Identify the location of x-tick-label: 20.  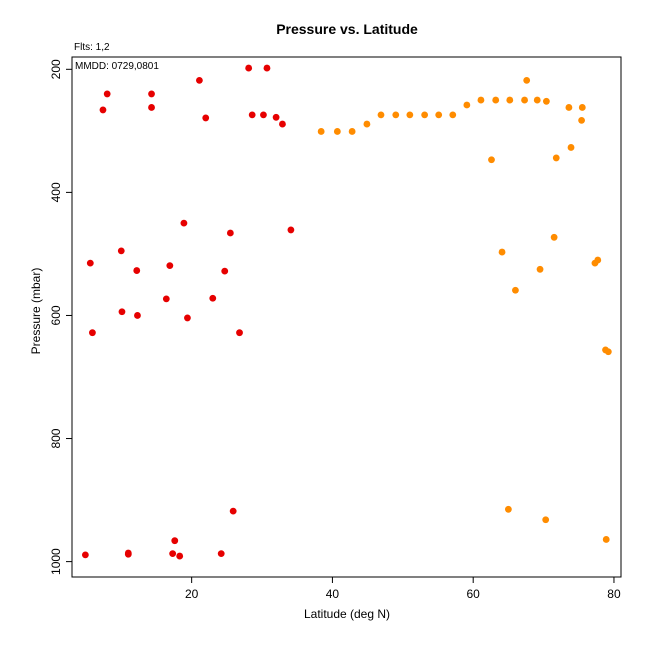
(192, 594).